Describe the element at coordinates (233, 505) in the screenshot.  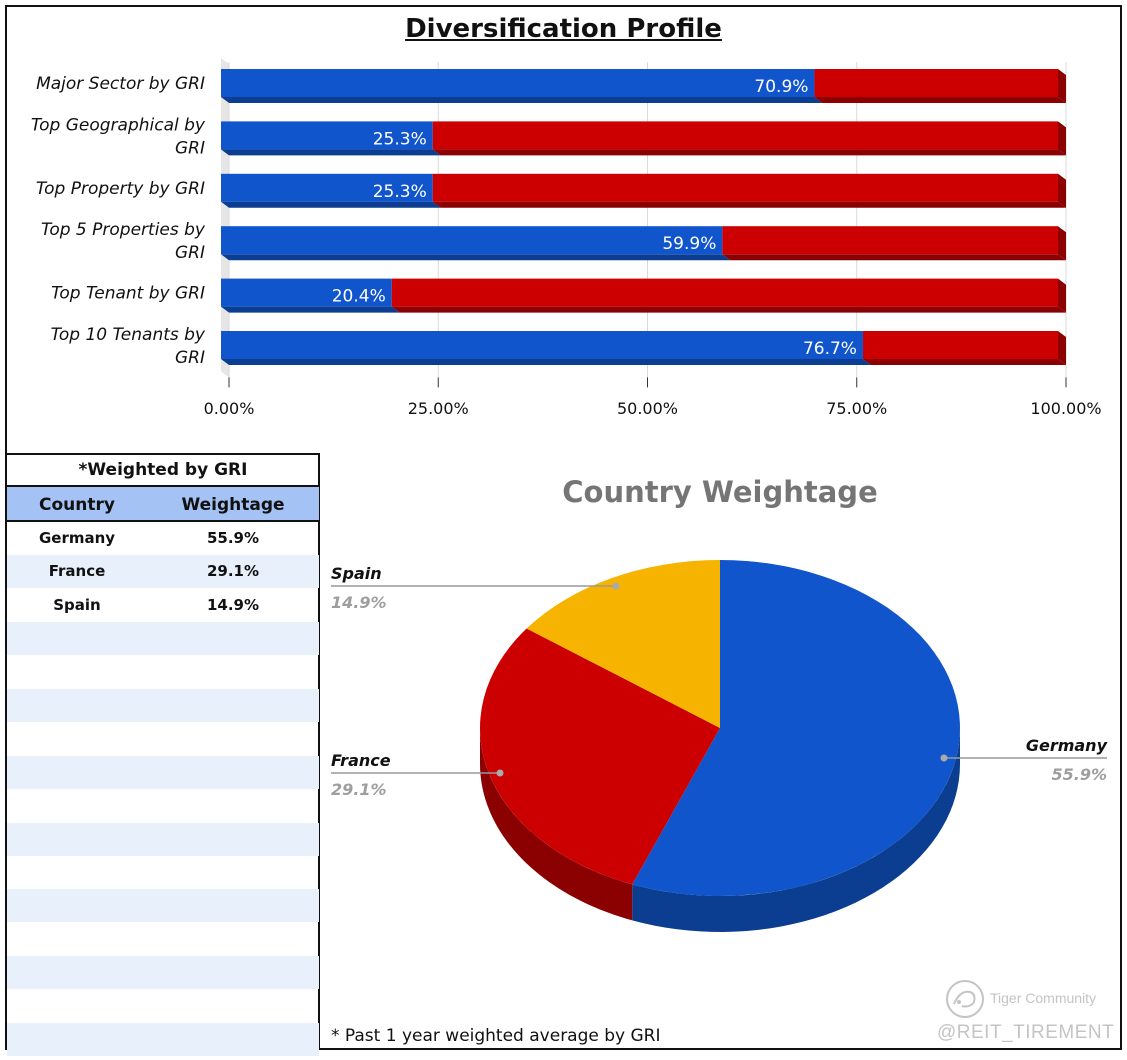
I see `header-weightage: Weightage` at that location.